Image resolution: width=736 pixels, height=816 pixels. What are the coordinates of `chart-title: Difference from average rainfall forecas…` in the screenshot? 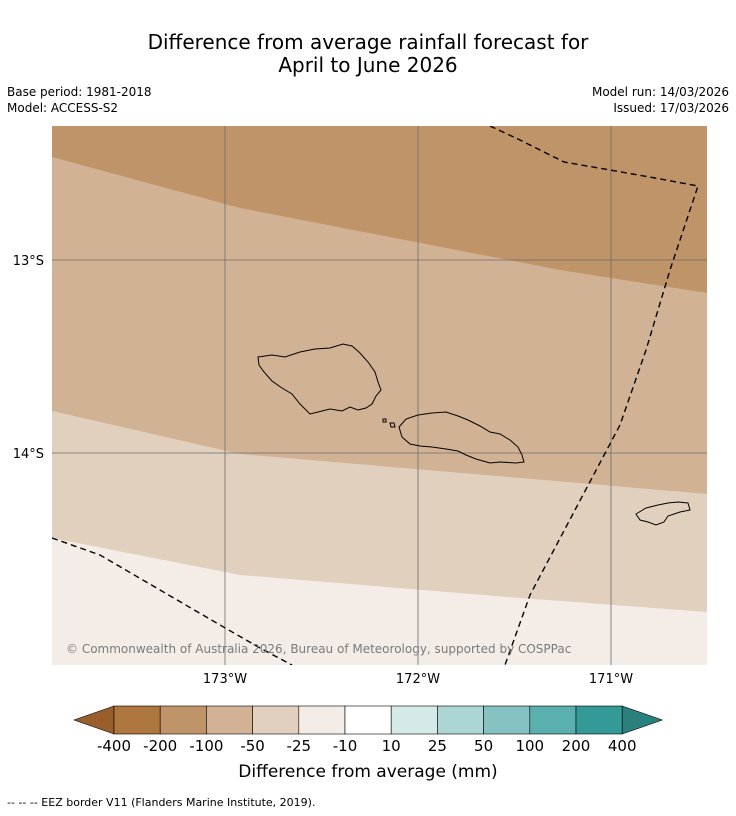 It's located at (368, 54).